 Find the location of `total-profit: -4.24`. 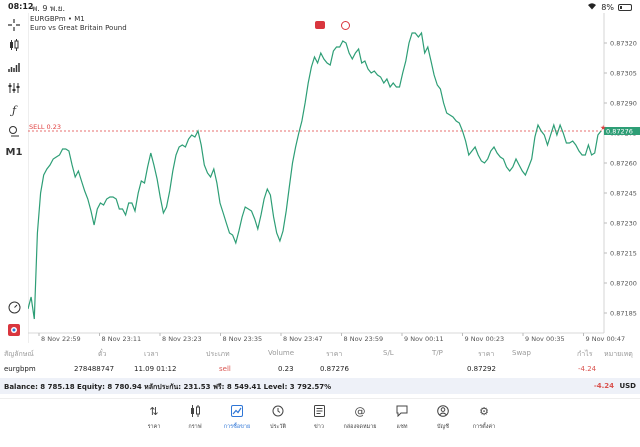

total-profit: -4.24 is located at coordinates (603, 386).